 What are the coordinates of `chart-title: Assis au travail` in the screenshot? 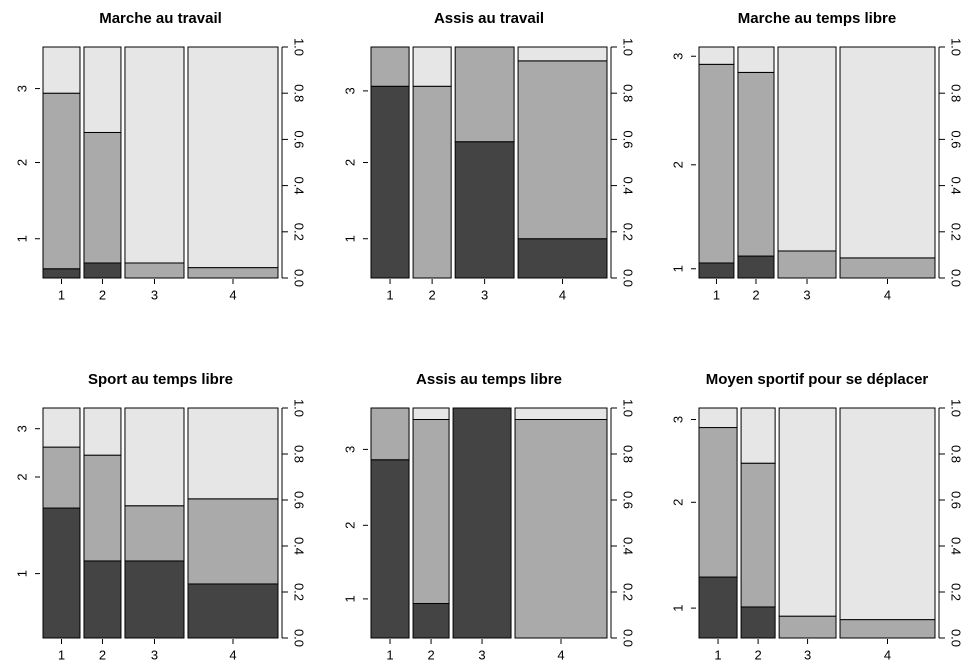 It's located at (489, 18).